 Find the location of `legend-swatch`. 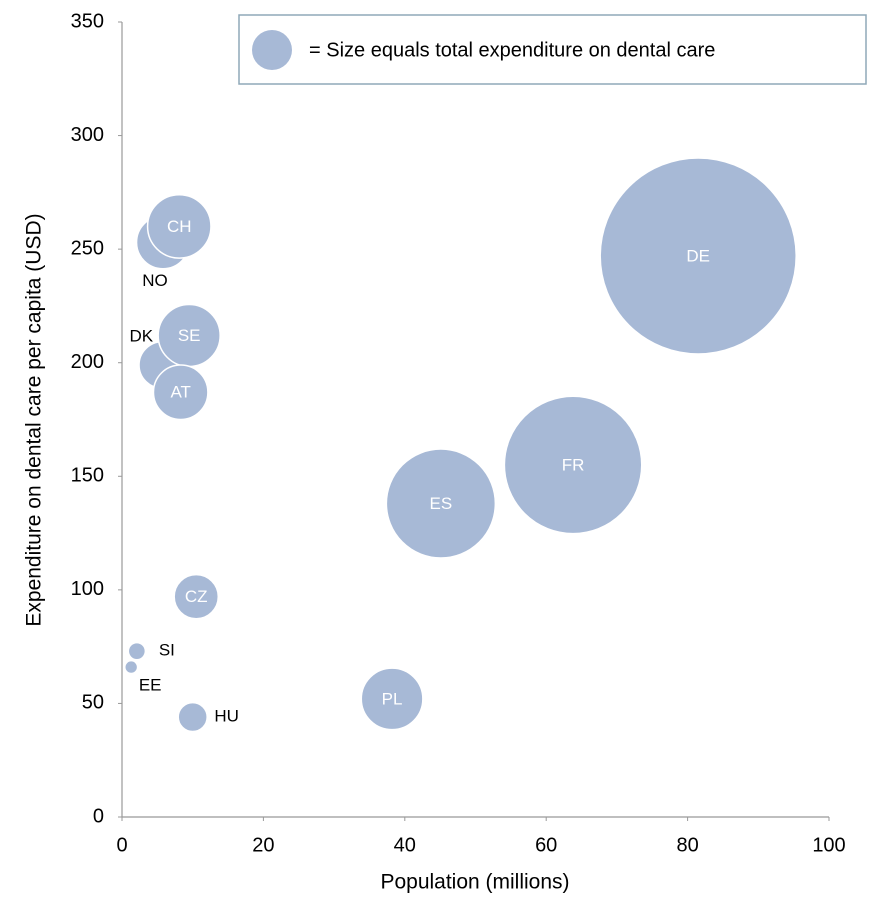

legend-swatch is located at coordinates (272, 50).